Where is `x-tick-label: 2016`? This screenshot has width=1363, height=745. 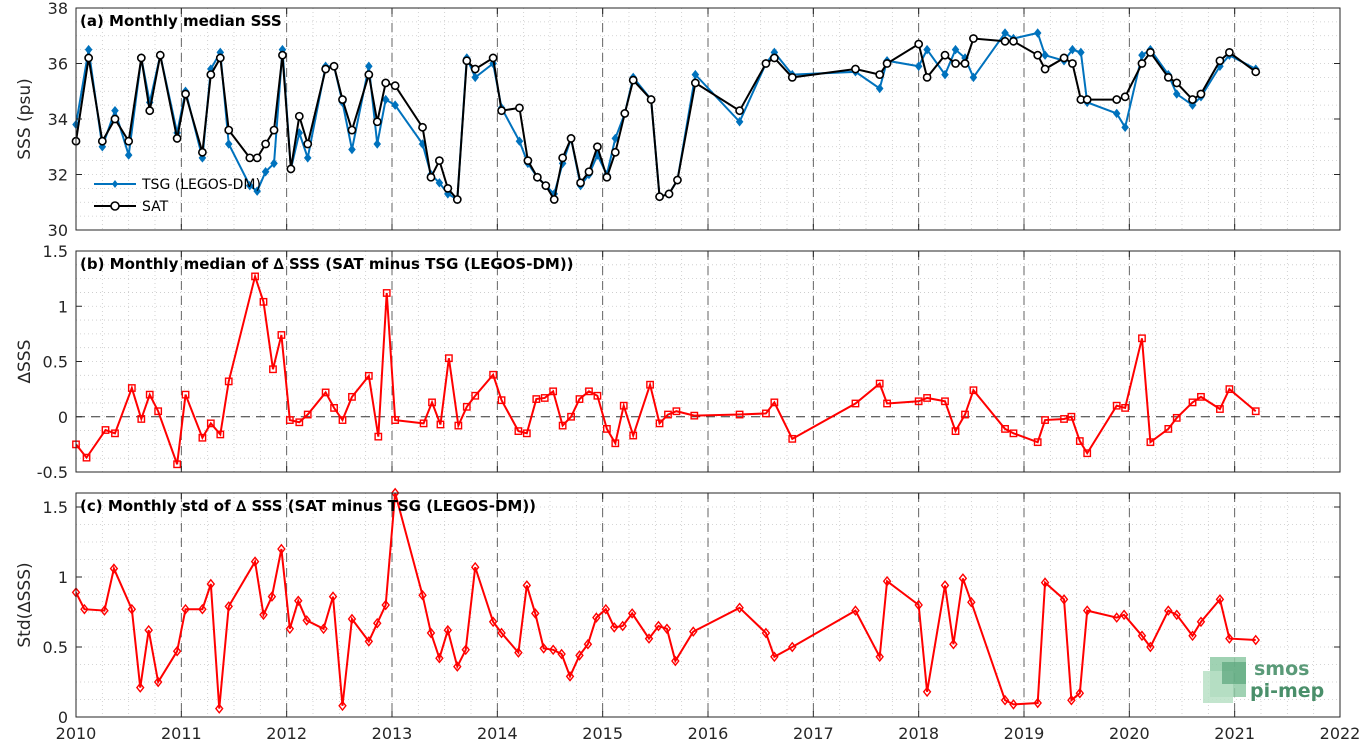 x-tick-label: 2016 is located at coordinates (708, 733).